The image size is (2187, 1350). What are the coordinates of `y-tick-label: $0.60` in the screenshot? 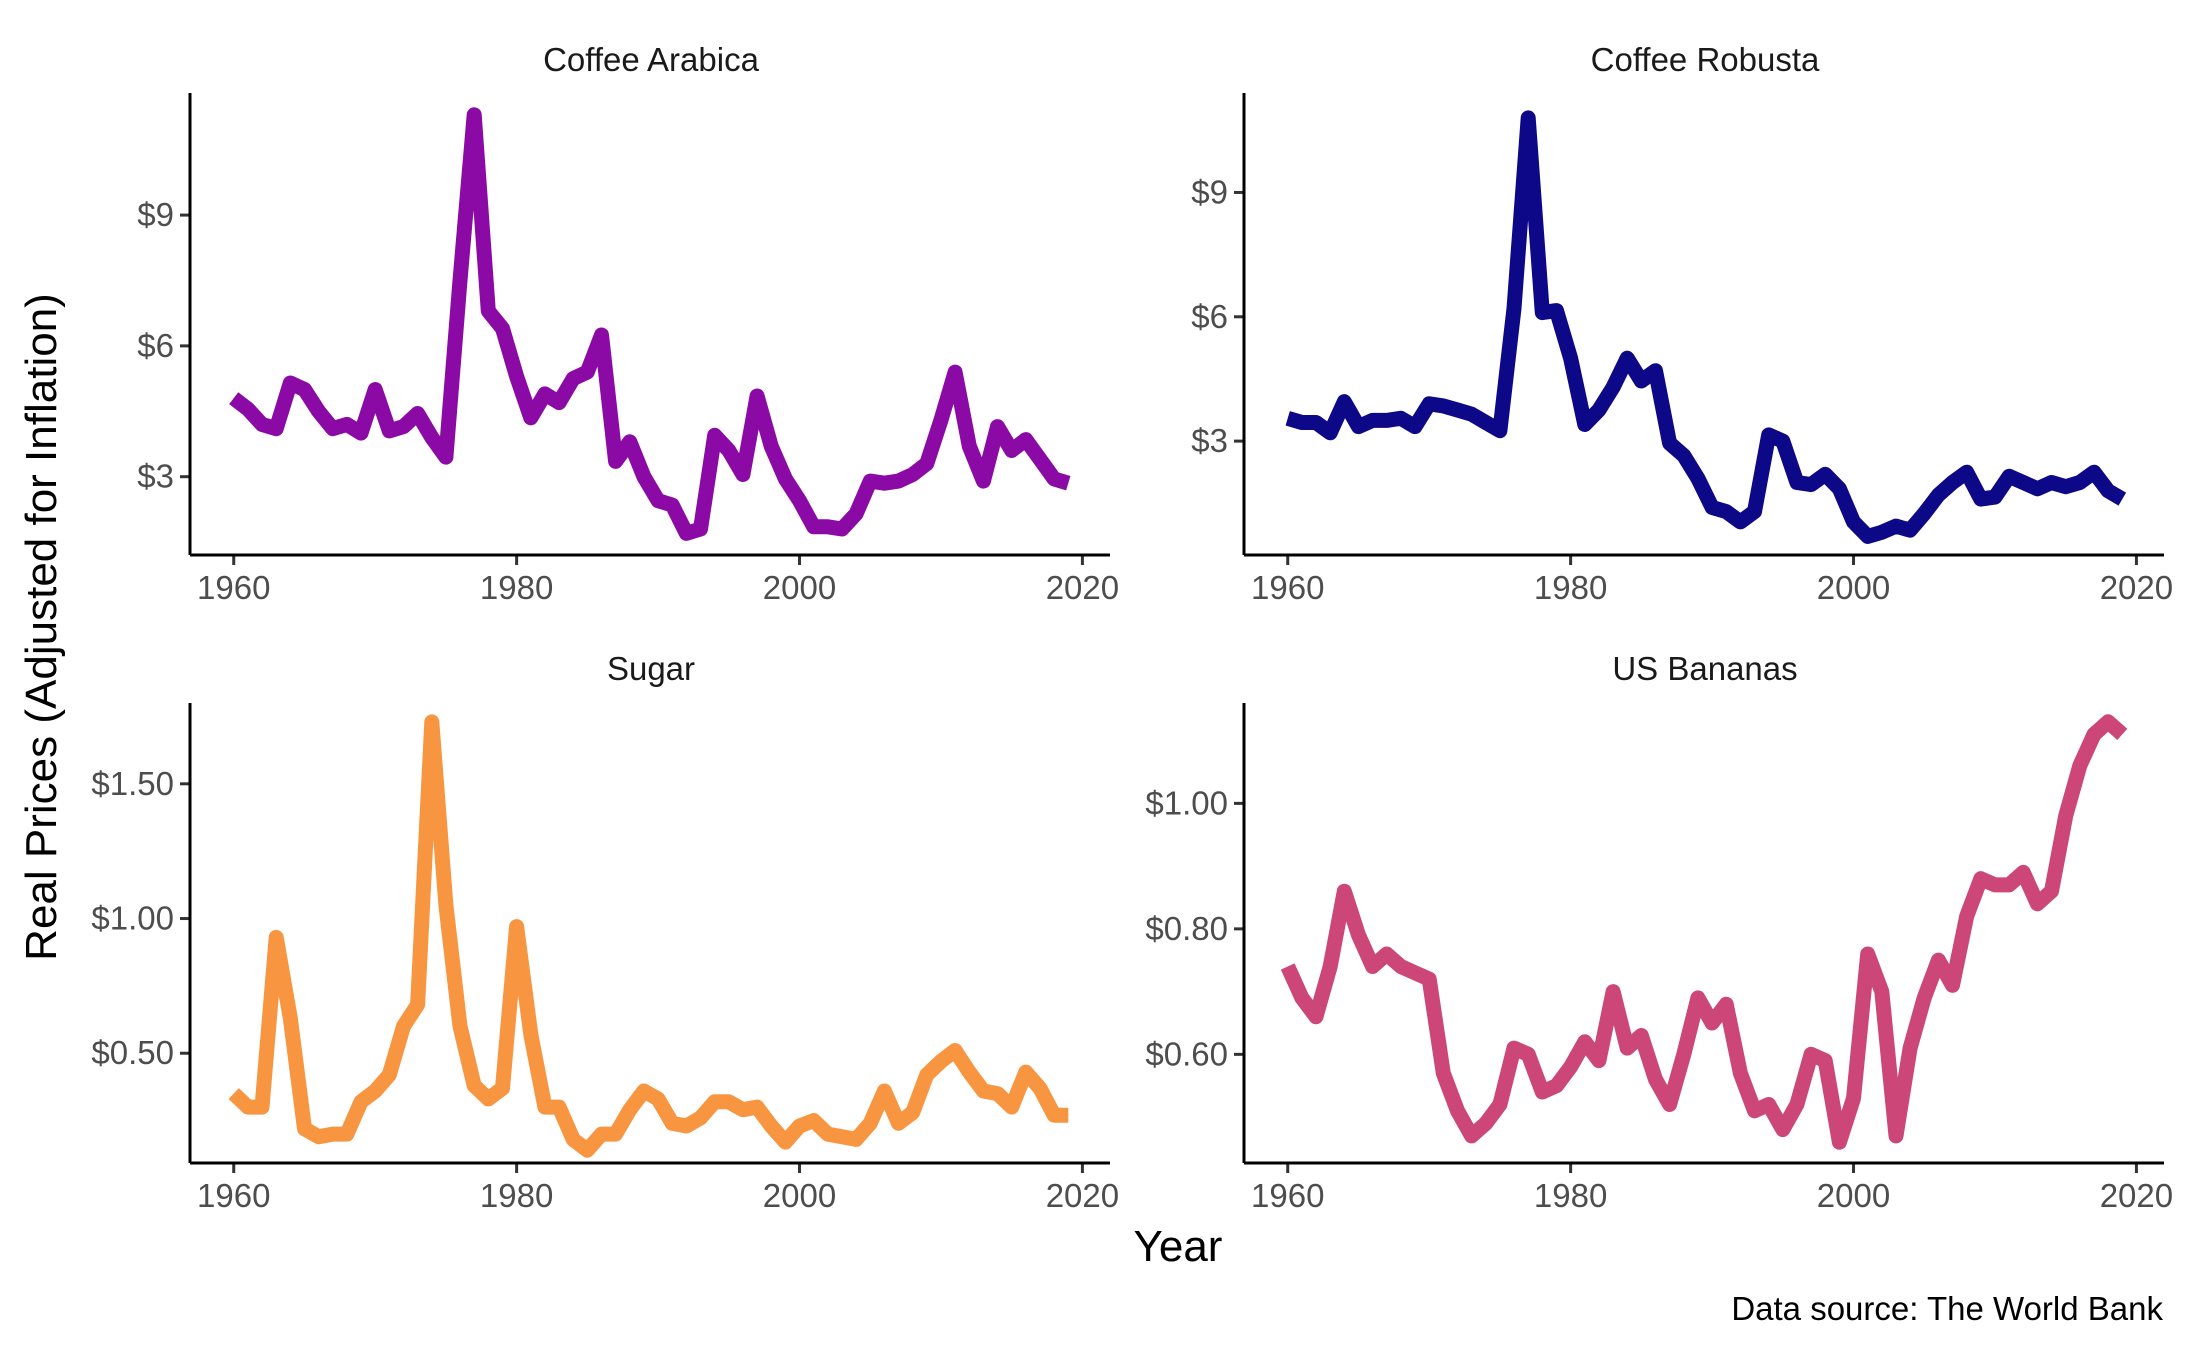 It's located at (1186, 1053).